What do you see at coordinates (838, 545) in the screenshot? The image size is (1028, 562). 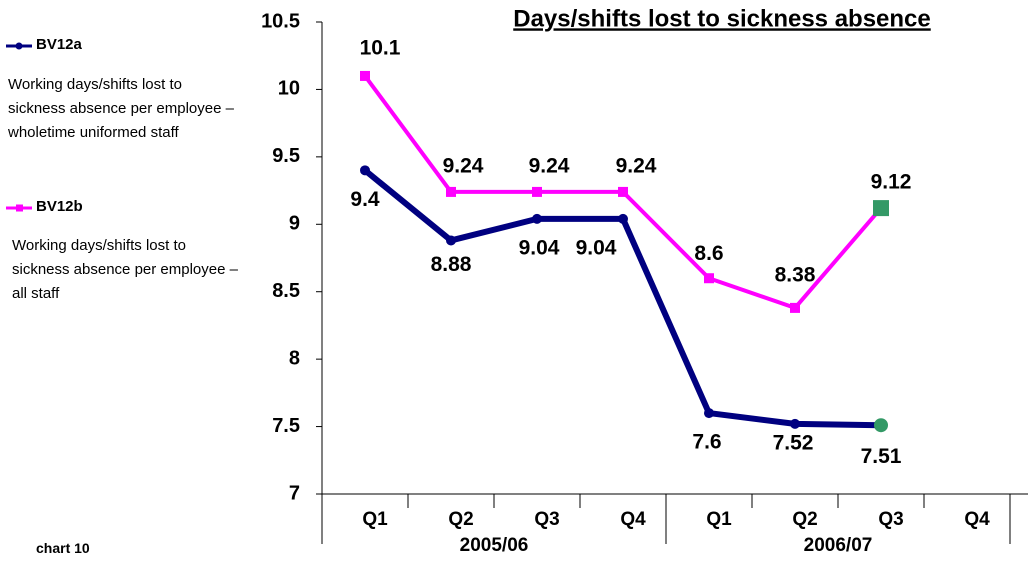 I see `x-group-label: 2006/07` at bounding box center [838, 545].